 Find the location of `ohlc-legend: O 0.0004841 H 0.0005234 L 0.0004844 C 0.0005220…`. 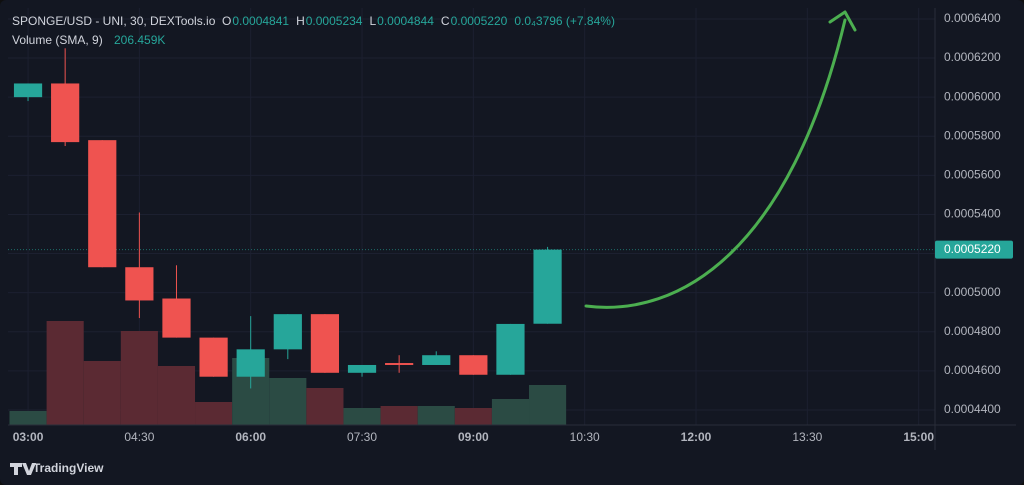

ohlc-legend: O 0.0004841 H 0.0005234 L 0.0004844 C 0.0005220… is located at coordinates (418, 21).